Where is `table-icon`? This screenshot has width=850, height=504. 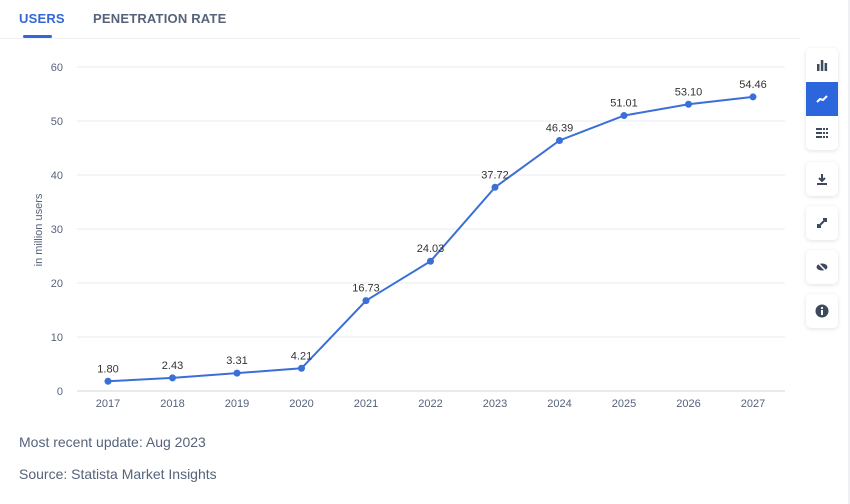 table-icon is located at coordinates (822, 133).